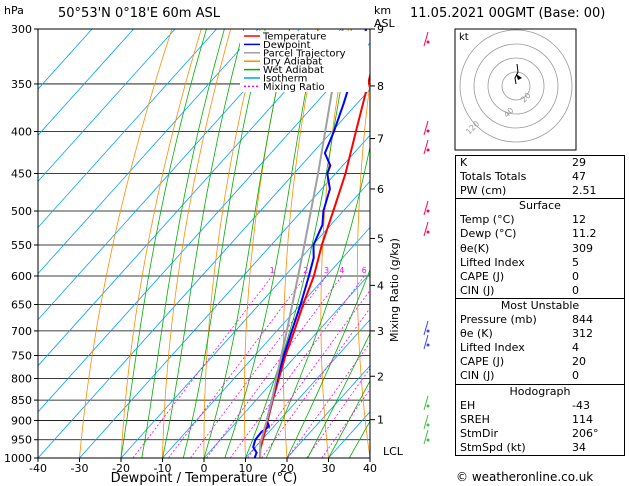 This screenshot has width=629, height=486. I want to click on km-tick-label: 4, so click(380, 285).